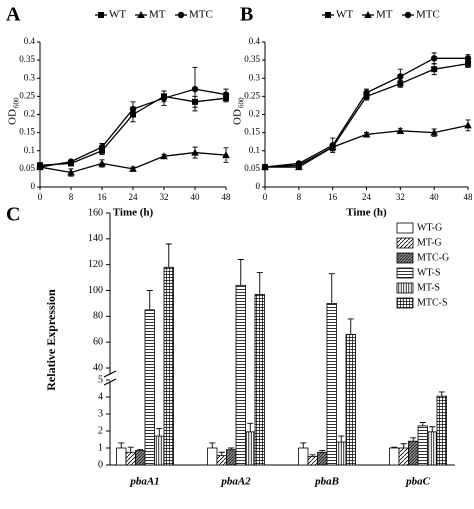 The width and height of the screenshot is (474, 509). What do you see at coordinates (100, 430) in the screenshot?
I see `y-tick-label: 2` at bounding box center [100, 430].